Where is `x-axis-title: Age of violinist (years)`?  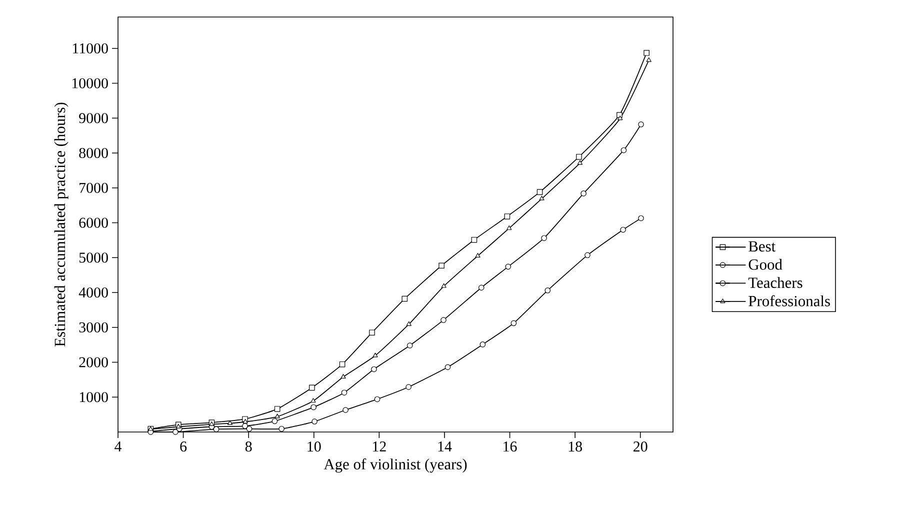
x-axis-title: Age of violinist (years) is located at coordinates (395, 465).